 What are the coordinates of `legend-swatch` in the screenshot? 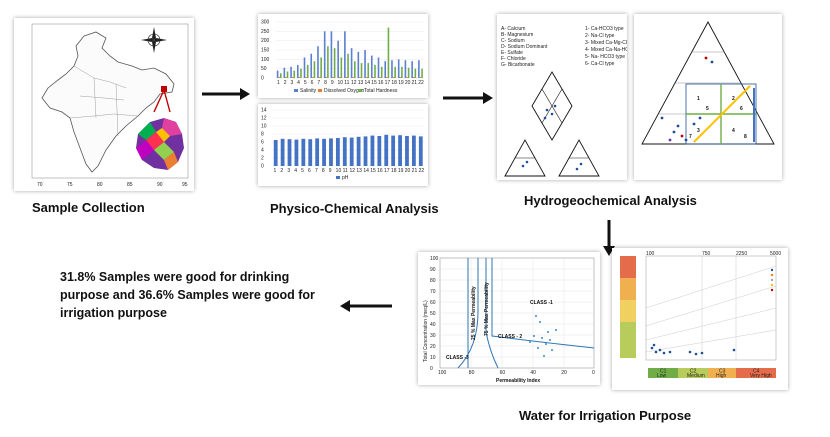 It's located at (338, 177).